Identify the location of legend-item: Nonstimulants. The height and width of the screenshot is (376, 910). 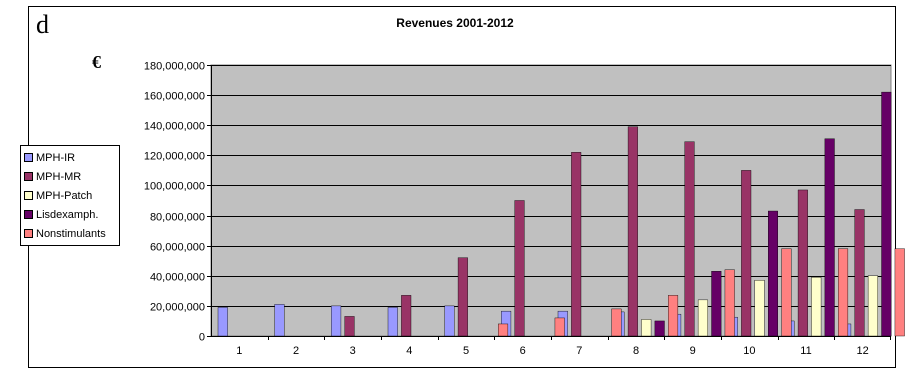
(70, 233).